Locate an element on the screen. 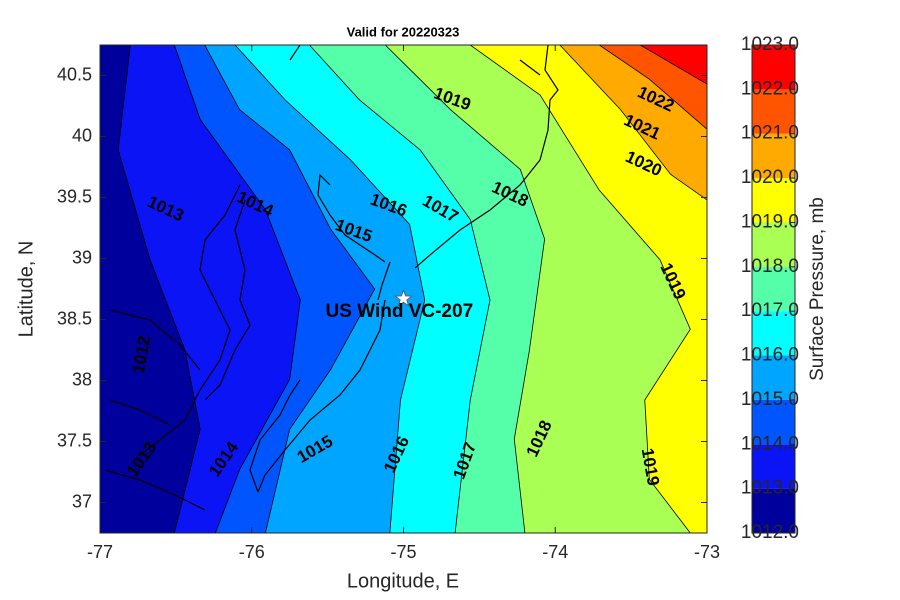 Image resolution: width=900 pixels, height=600 pixels. site-label: US Wind VC-207 is located at coordinates (400, 311).